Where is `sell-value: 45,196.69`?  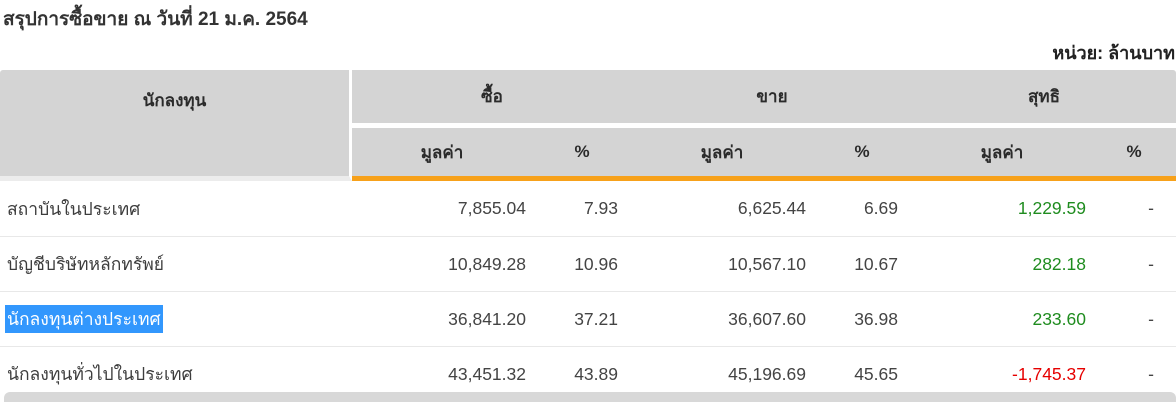
sell-value: 45,196.69 is located at coordinates (767, 373).